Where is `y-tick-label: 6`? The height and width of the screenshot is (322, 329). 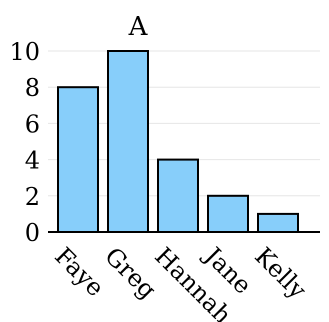
y-tick-label: 6 is located at coordinates (32, 124).